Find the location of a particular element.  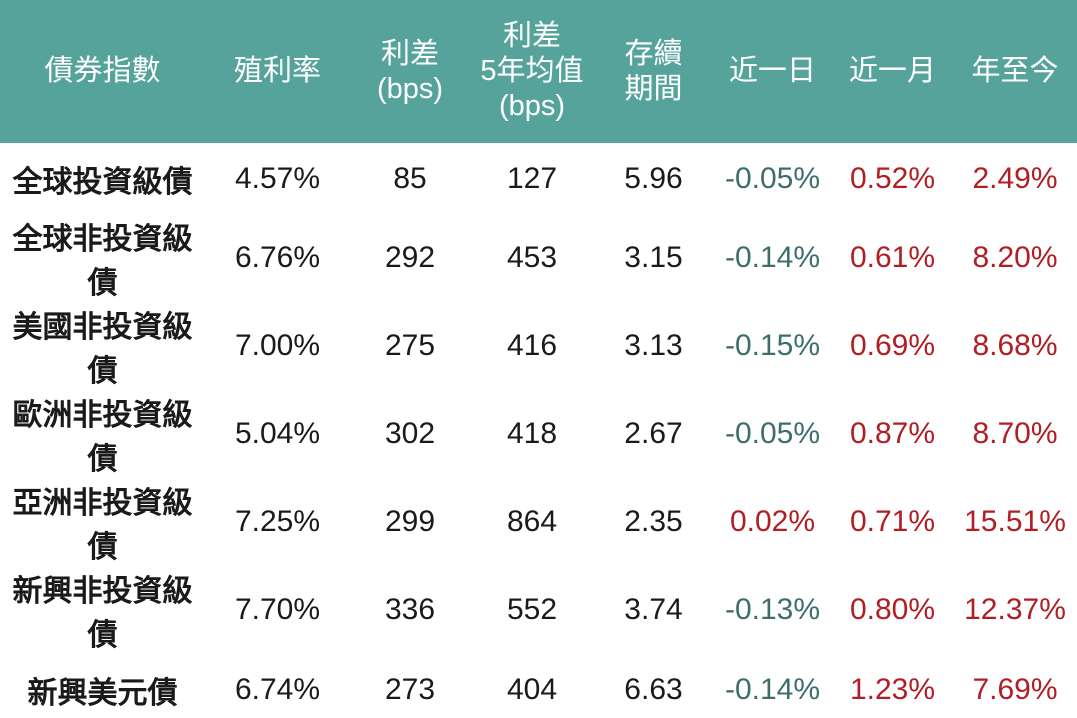

cell-chg-ytd: 8.20% is located at coordinates (1015, 257).